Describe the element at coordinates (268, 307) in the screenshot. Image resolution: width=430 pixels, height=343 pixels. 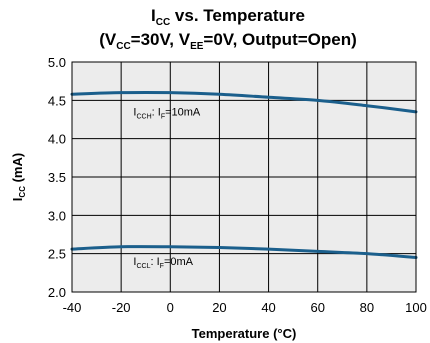
I see `x-tick-label: 40` at that location.